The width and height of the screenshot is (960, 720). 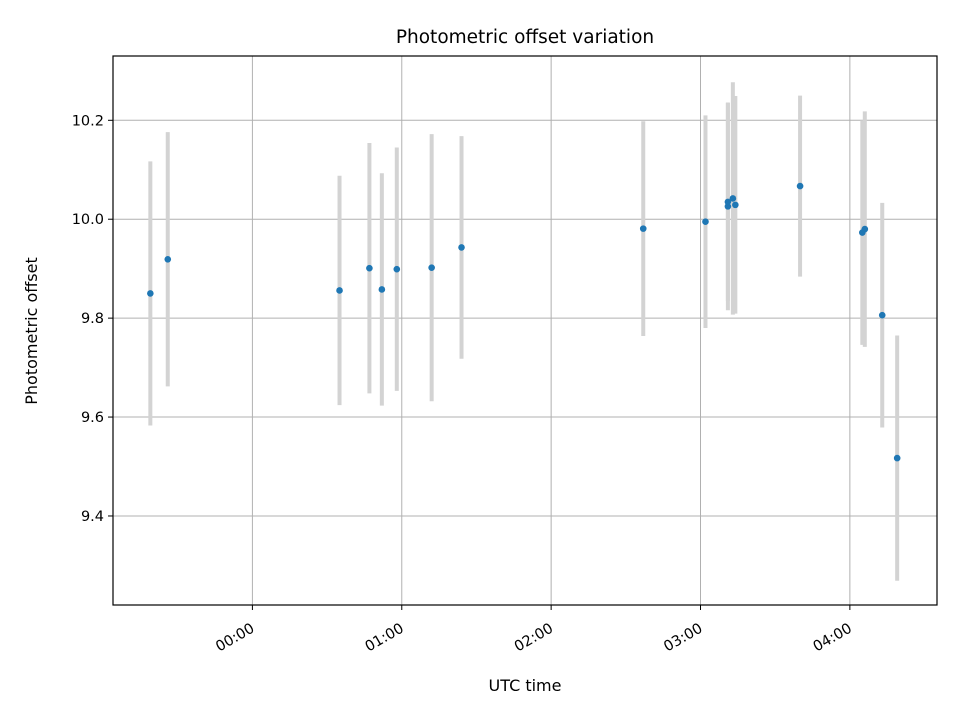 I want to click on chart-title: Photometric offset variation, so click(x=525, y=37).